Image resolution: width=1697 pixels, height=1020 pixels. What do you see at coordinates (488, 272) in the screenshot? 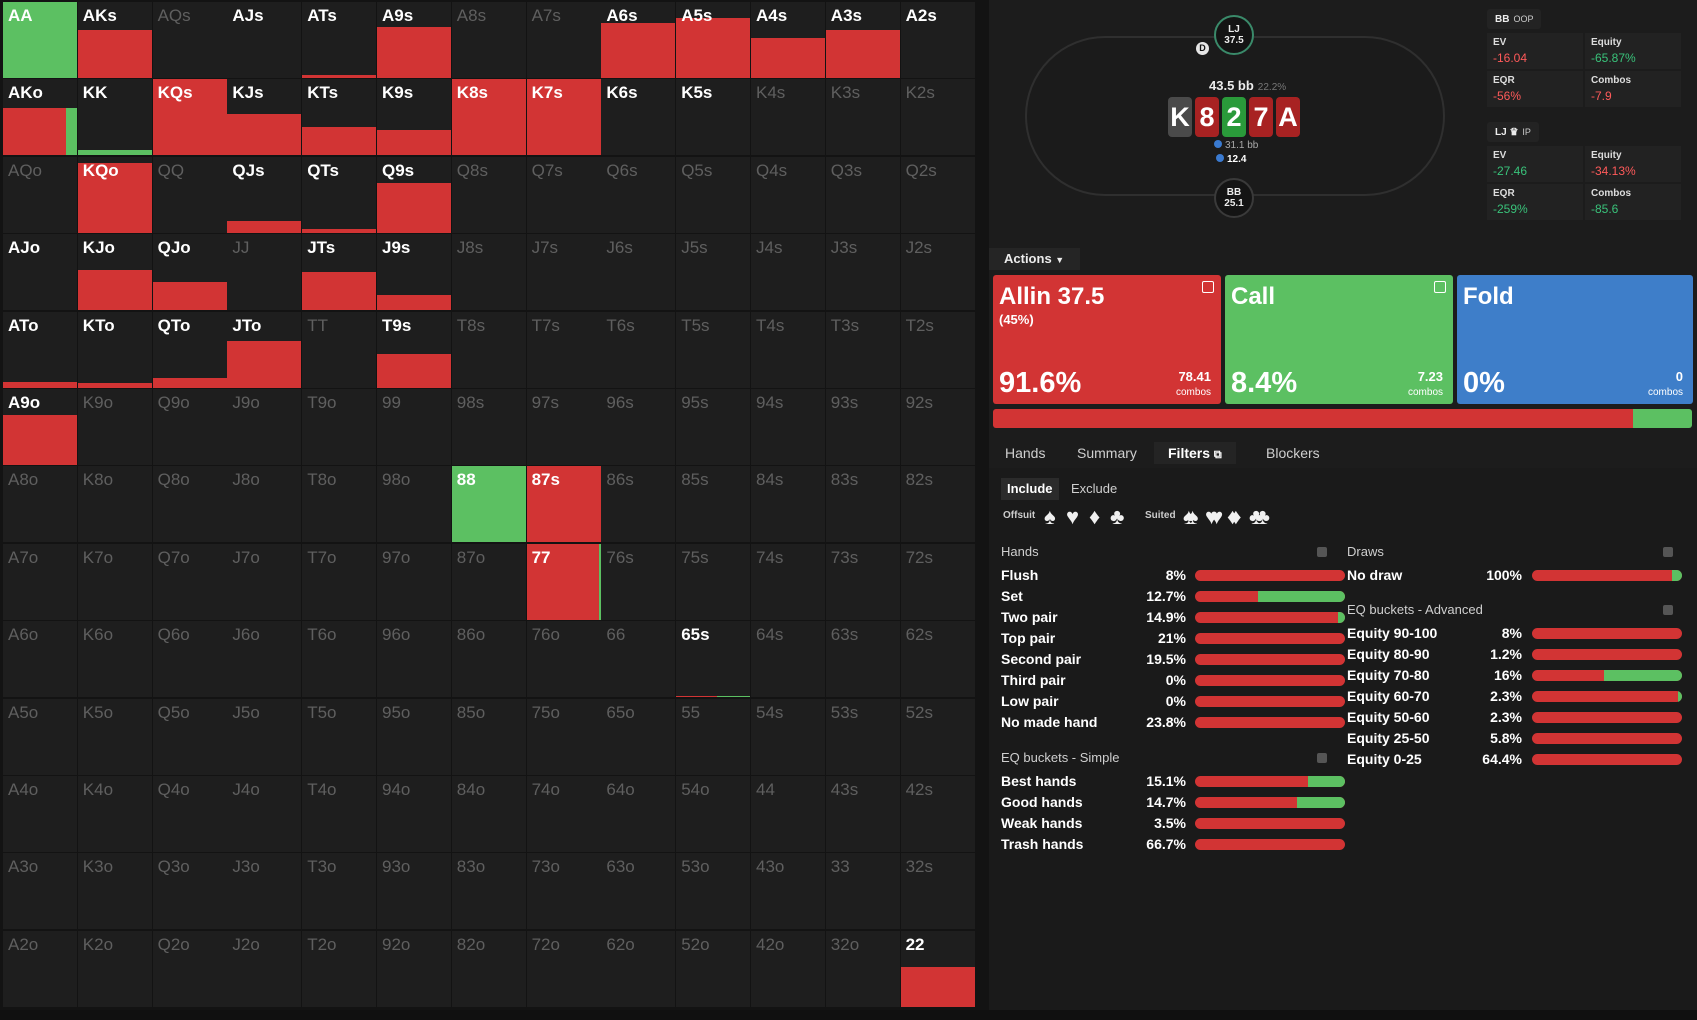
I see `hand-cell-J8s: J8s` at bounding box center [488, 272].